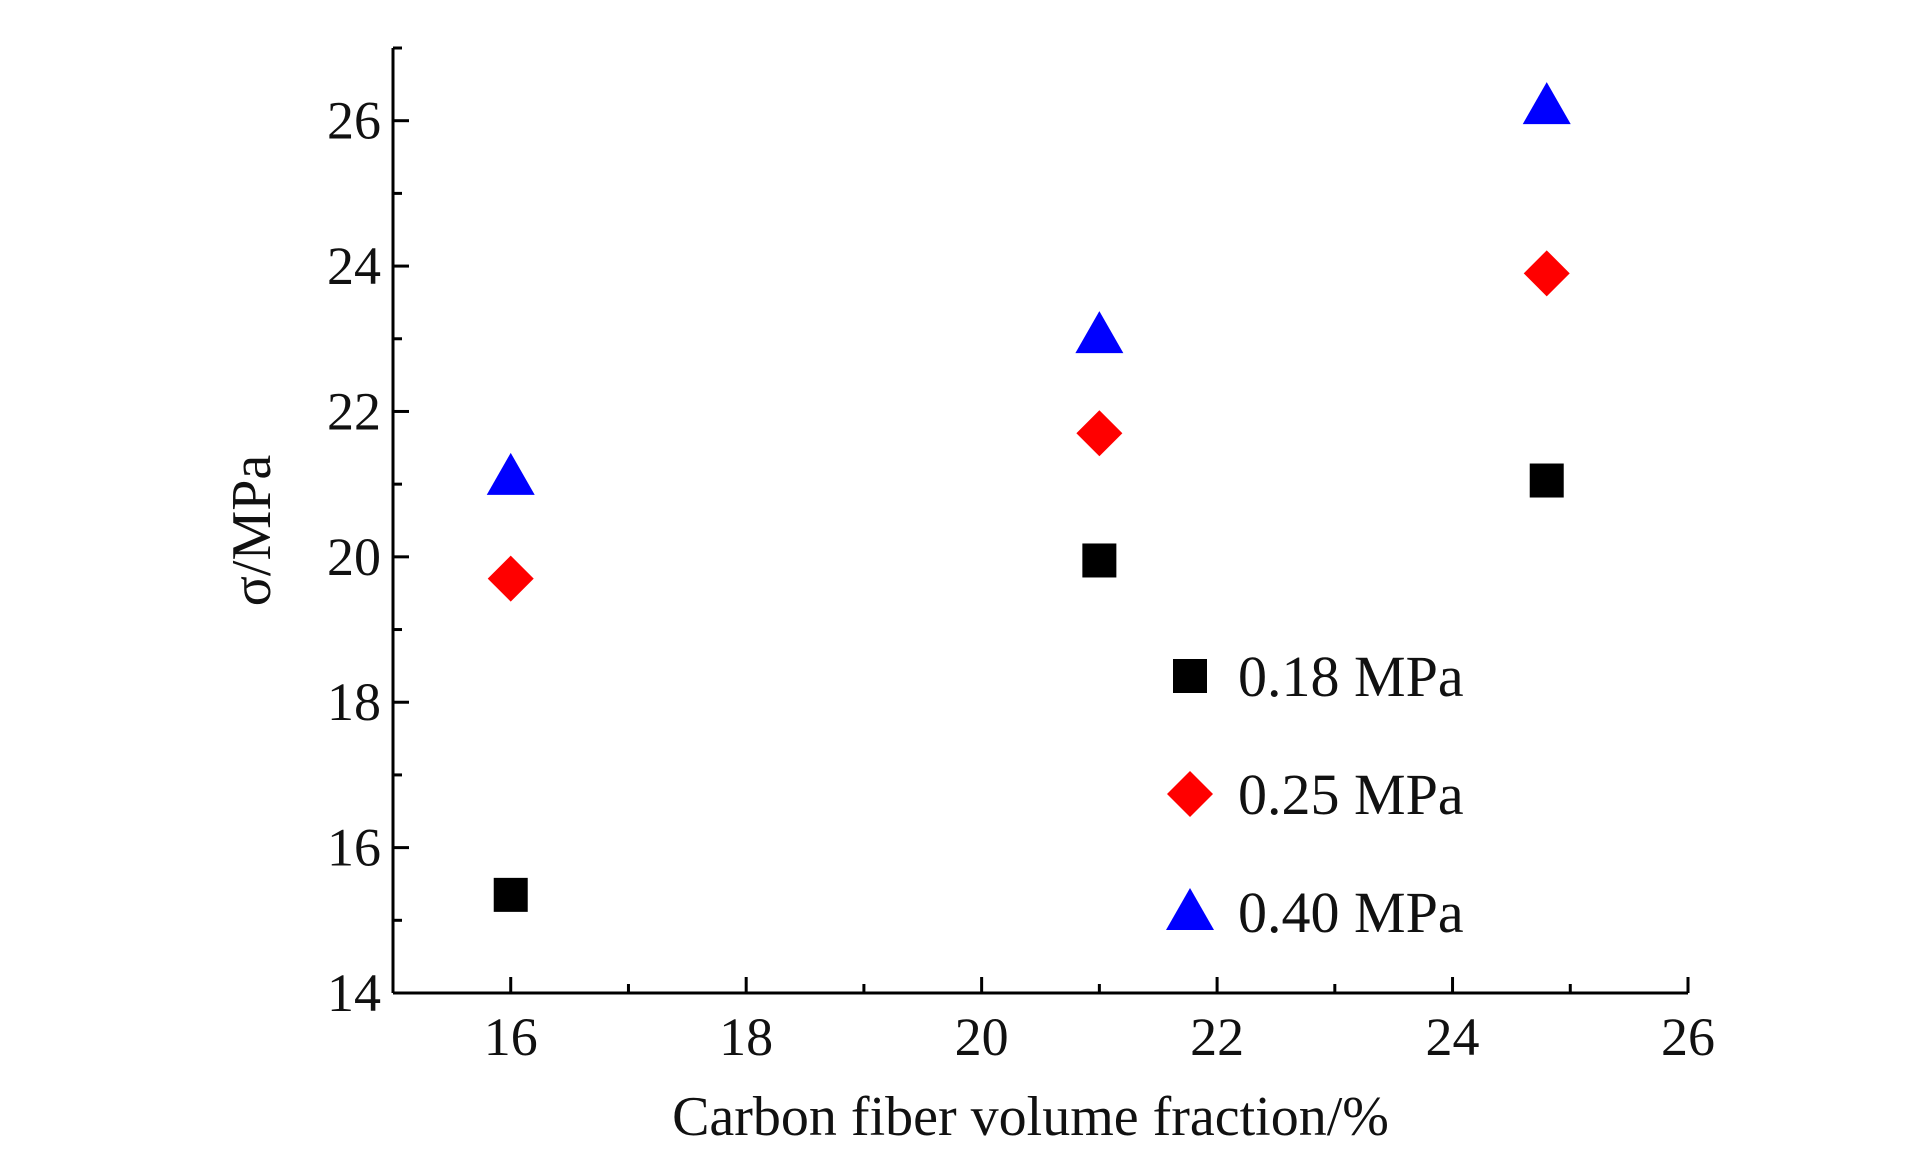 The height and width of the screenshot is (1169, 1923). What do you see at coordinates (1053, 1022) in the screenshot?
I see `x-axis-ticks: 16 18 20 22 24 26` at bounding box center [1053, 1022].